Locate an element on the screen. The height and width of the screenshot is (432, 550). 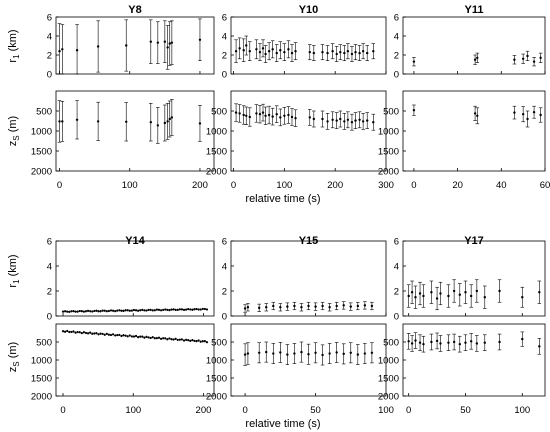
xtick-label: 100 is located at coordinates (284, 185).